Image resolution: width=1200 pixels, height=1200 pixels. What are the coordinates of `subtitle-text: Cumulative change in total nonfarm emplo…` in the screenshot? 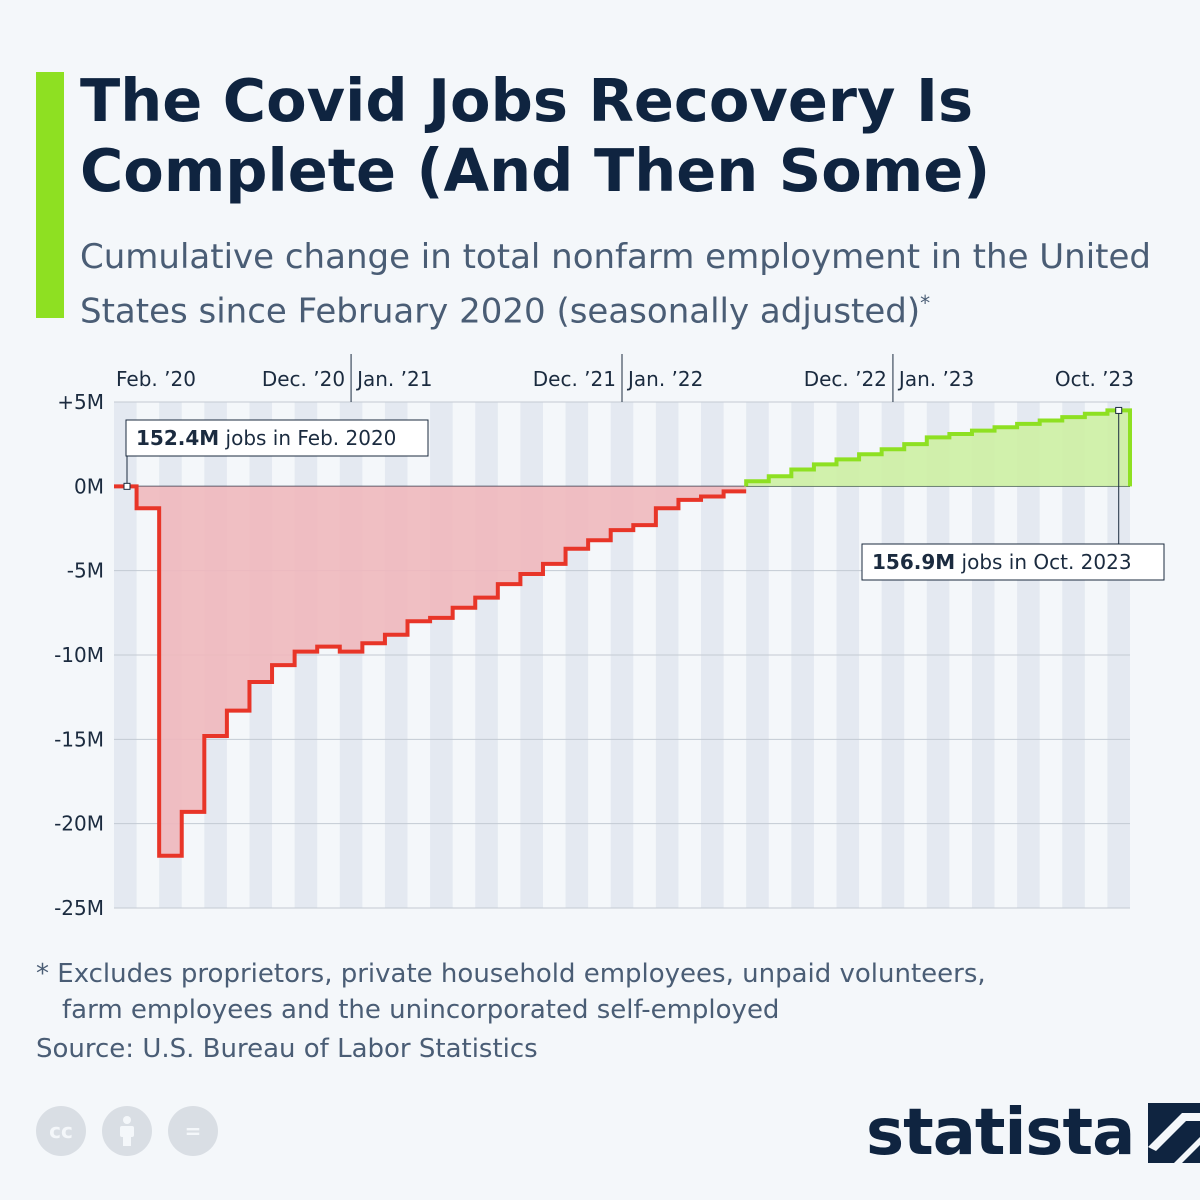 It's located at (615, 284).